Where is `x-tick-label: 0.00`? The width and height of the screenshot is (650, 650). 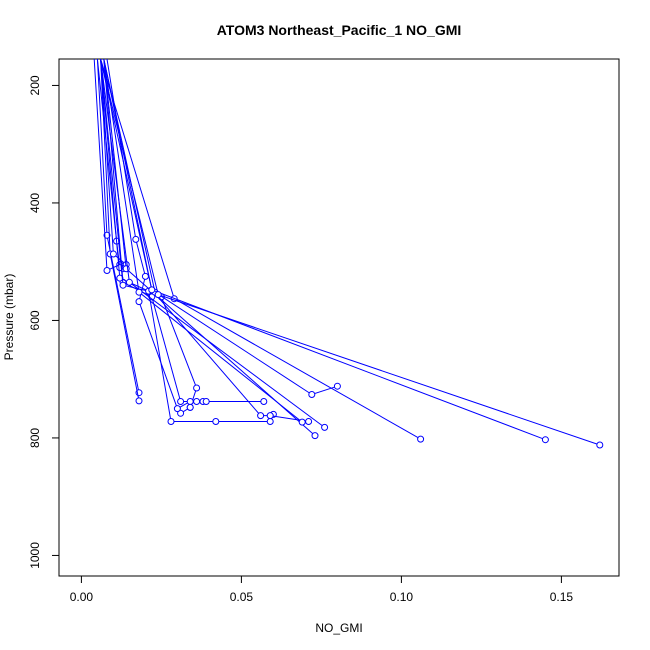
x-tick-label: 0.00 is located at coordinates (82, 597).